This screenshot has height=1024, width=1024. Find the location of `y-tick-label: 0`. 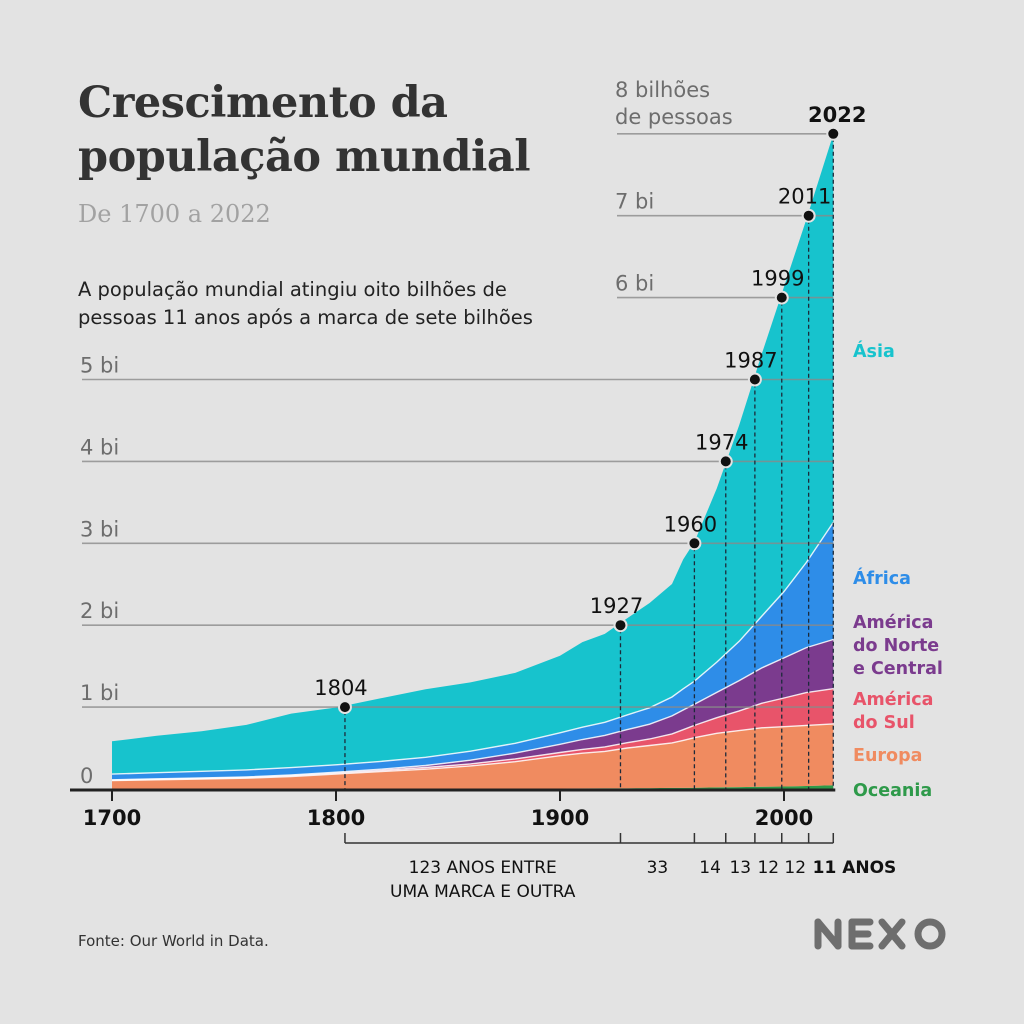

y-tick-label: 0 is located at coordinates (86, 776).